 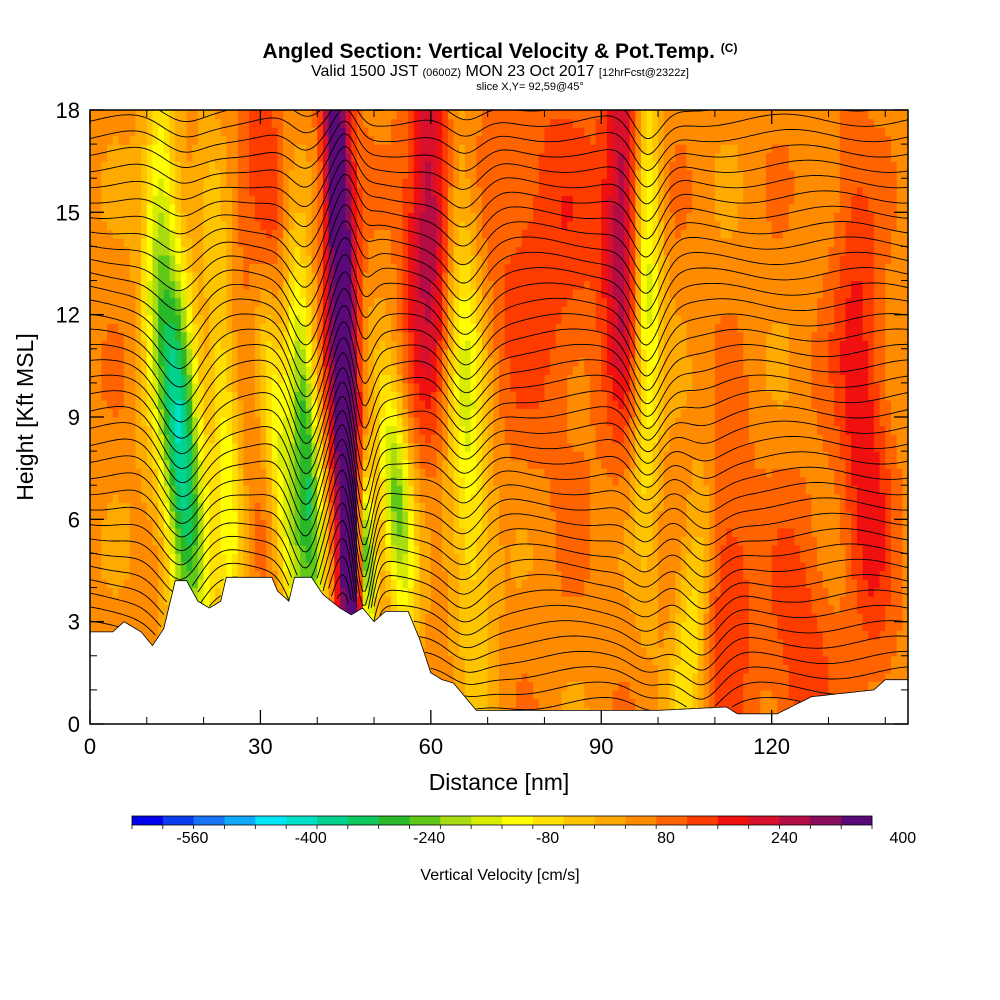 What do you see at coordinates (666, 838) in the screenshot?
I see `colorbar-tick-label: 80` at bounding box center [666, 838].